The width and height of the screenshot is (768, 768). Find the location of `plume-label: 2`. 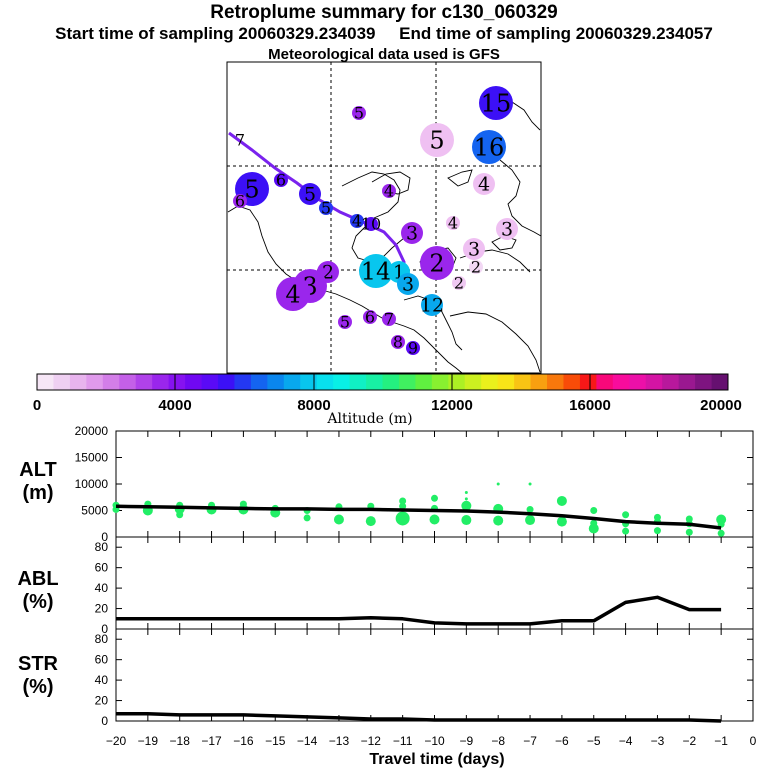

plume-label: 2 is located at coordinates (459, 283).